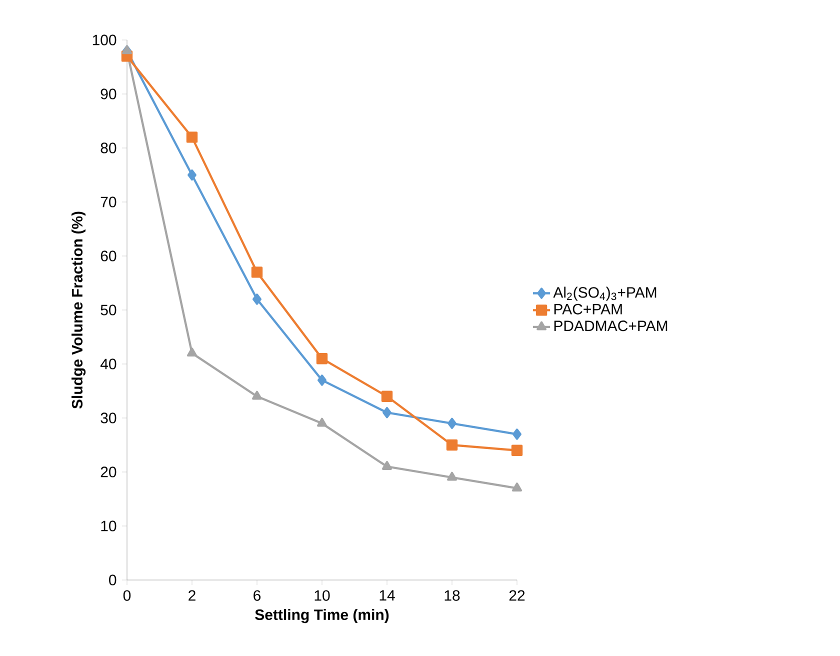  Describe the element at coordinates (604, 293) in the screenshot. I see `legend-label: Al$_{2}$(SO$_{4}$)$_{3}$+PAM` at that location.